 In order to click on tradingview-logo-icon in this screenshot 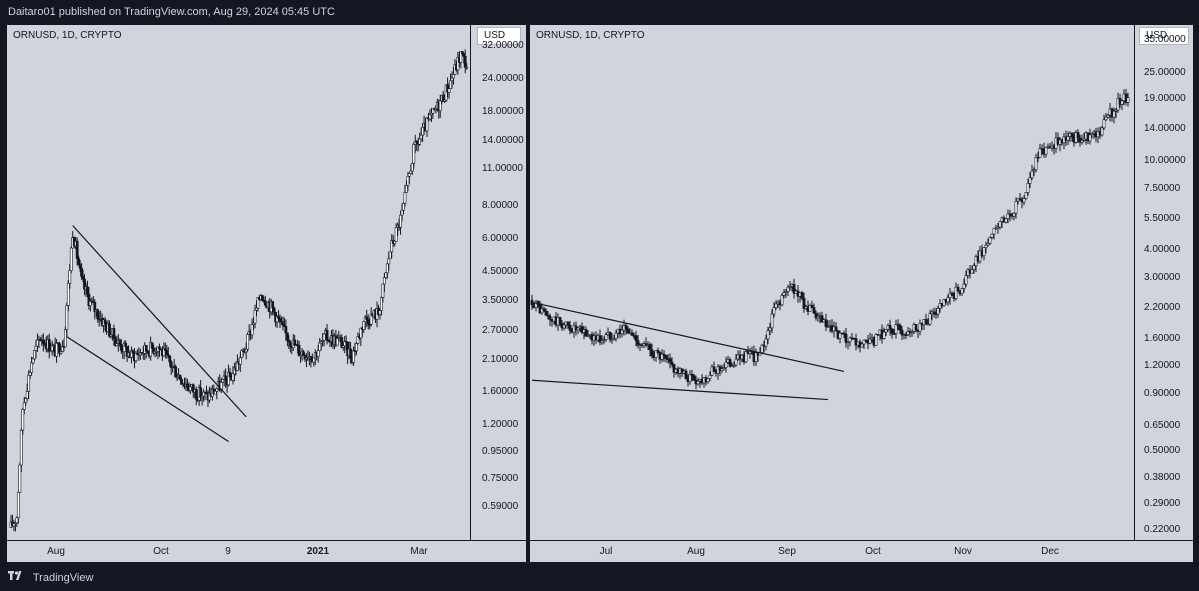, I will do `click(17, 578)`.